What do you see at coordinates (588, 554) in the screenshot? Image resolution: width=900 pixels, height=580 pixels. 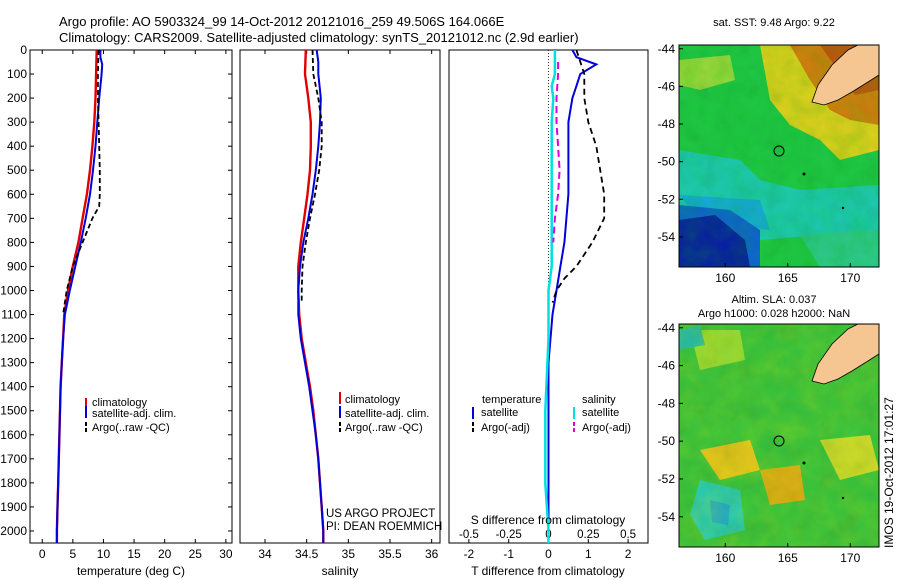 I see `x-tick-label: 1` at bounding box center [588, 554].